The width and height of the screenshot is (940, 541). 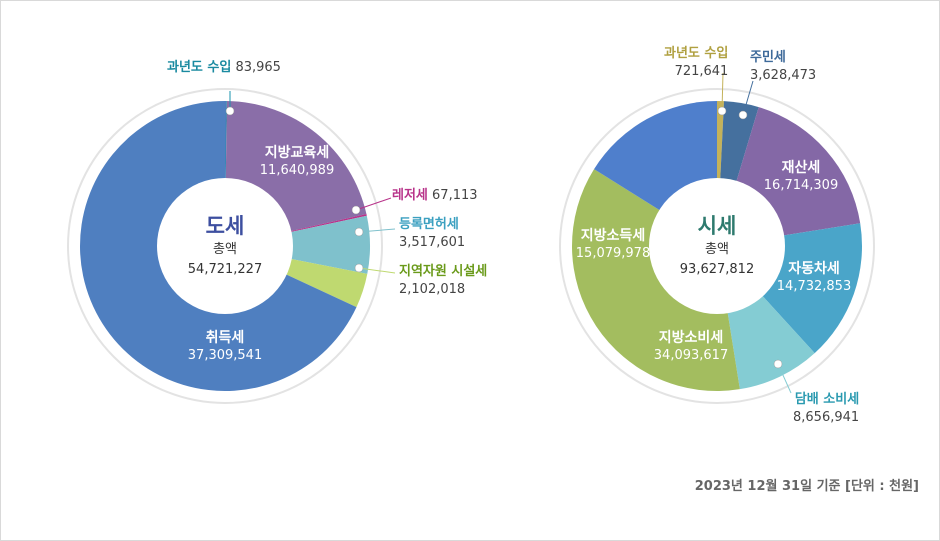 What do you see at coordinates (297, 161) in the screenshot?
I see `label-education-tax: 지방교육세 11,640,989` at bounding box center [297, 161].